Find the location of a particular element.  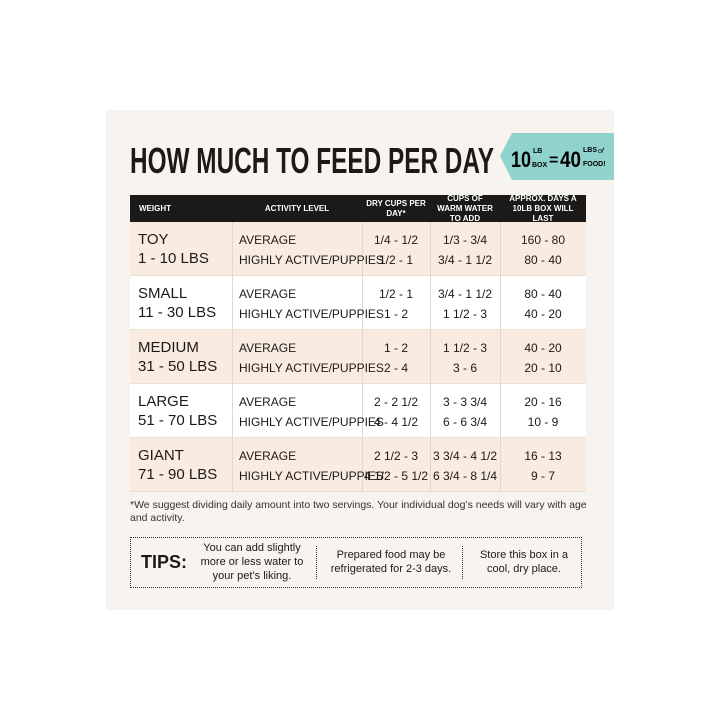

dry-cups: 2 - 2 1/2 is located at coordinates (396, 402).